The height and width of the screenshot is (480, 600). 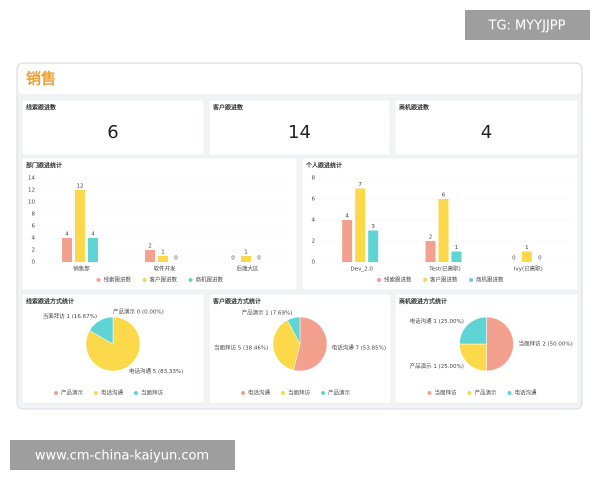 I want to click on bar-value-label: 3, so click(x=373, y=227).